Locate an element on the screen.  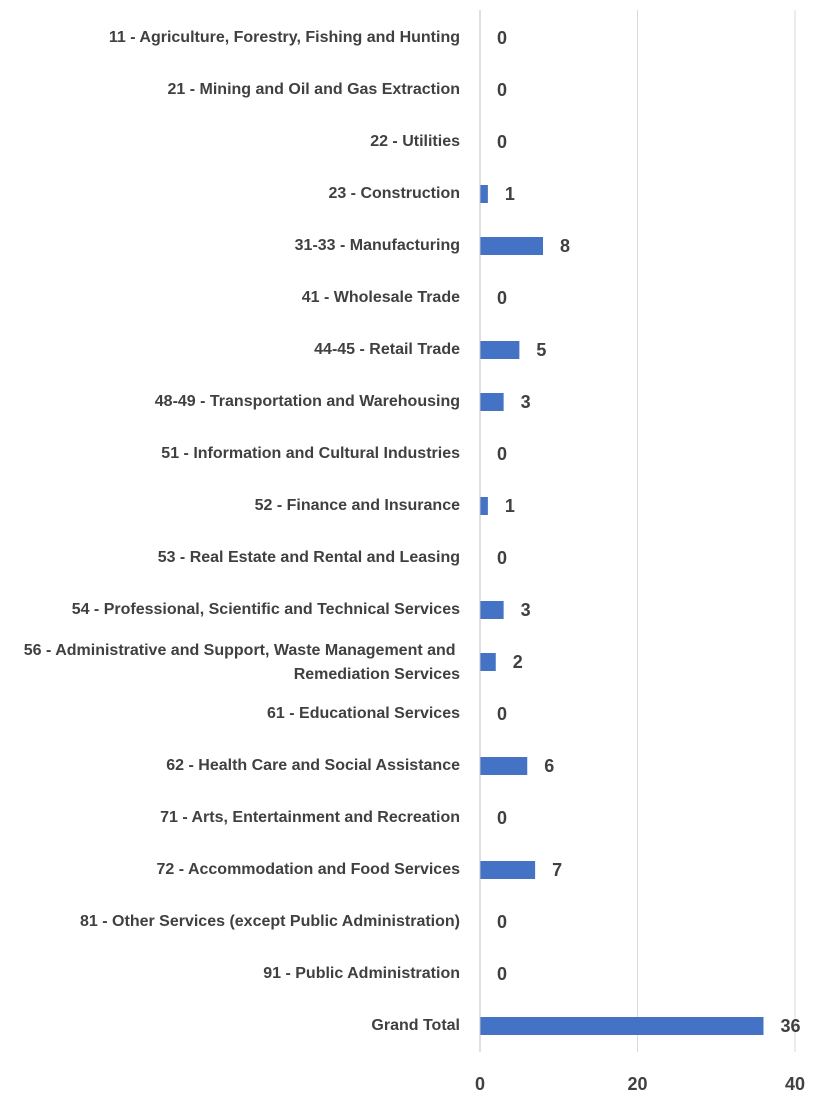
y-tick-label: 72 - Accommodation and Food Services is located at coordinates (309, 869).